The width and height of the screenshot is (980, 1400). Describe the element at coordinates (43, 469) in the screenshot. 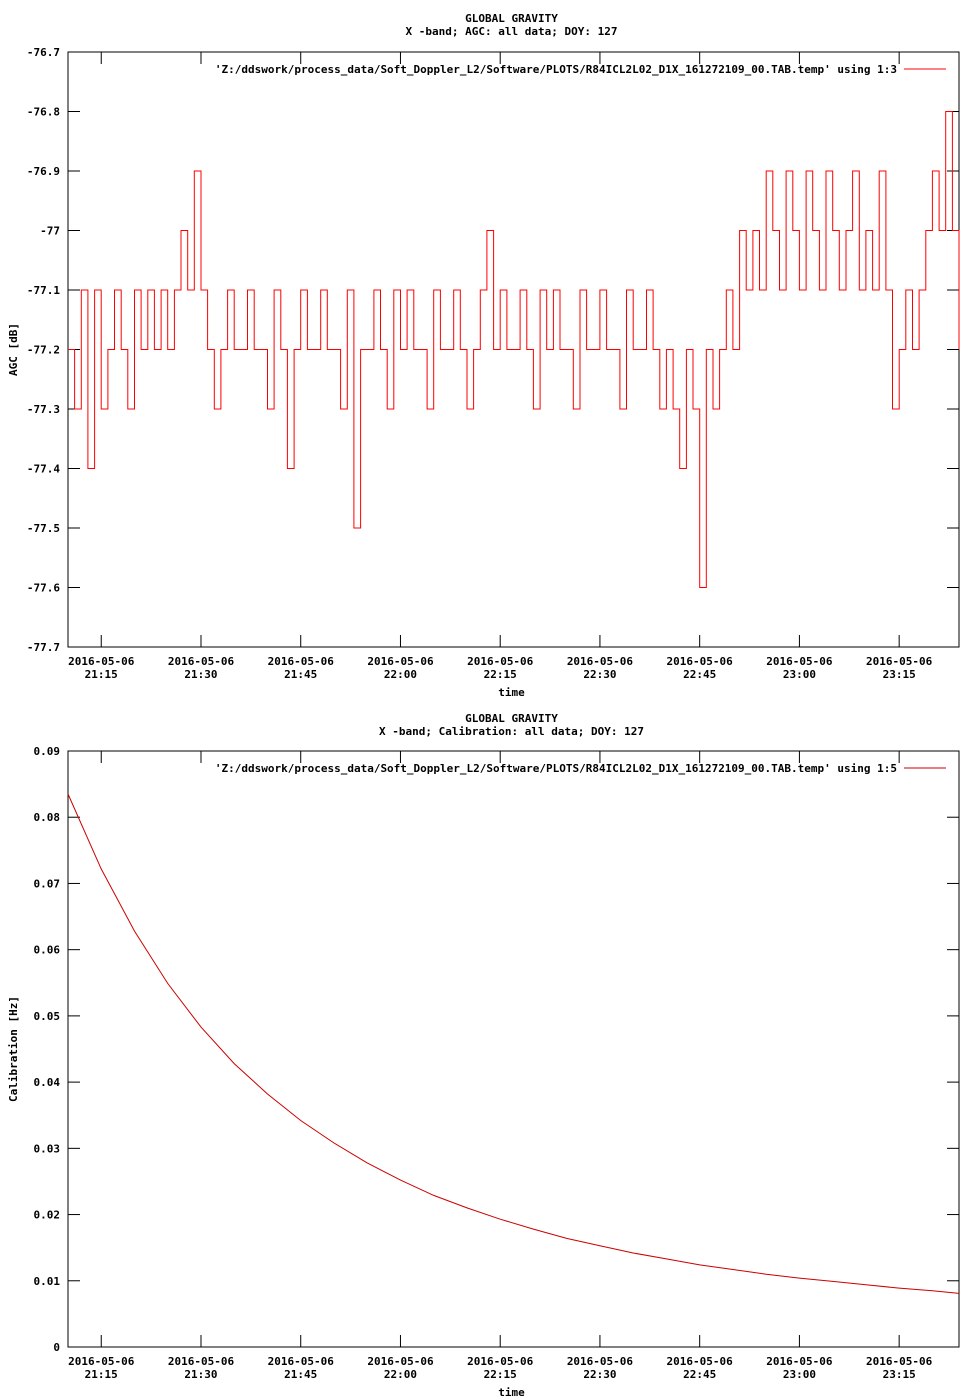

I see `y-tick-label: -77.4` at that location.